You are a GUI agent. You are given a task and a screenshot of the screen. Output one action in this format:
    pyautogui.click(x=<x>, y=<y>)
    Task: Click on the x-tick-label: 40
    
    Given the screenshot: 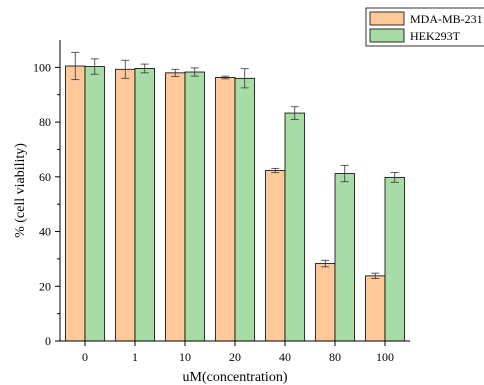 What is the action you would take?
    pyautogui.click(x=285, y=357)
    